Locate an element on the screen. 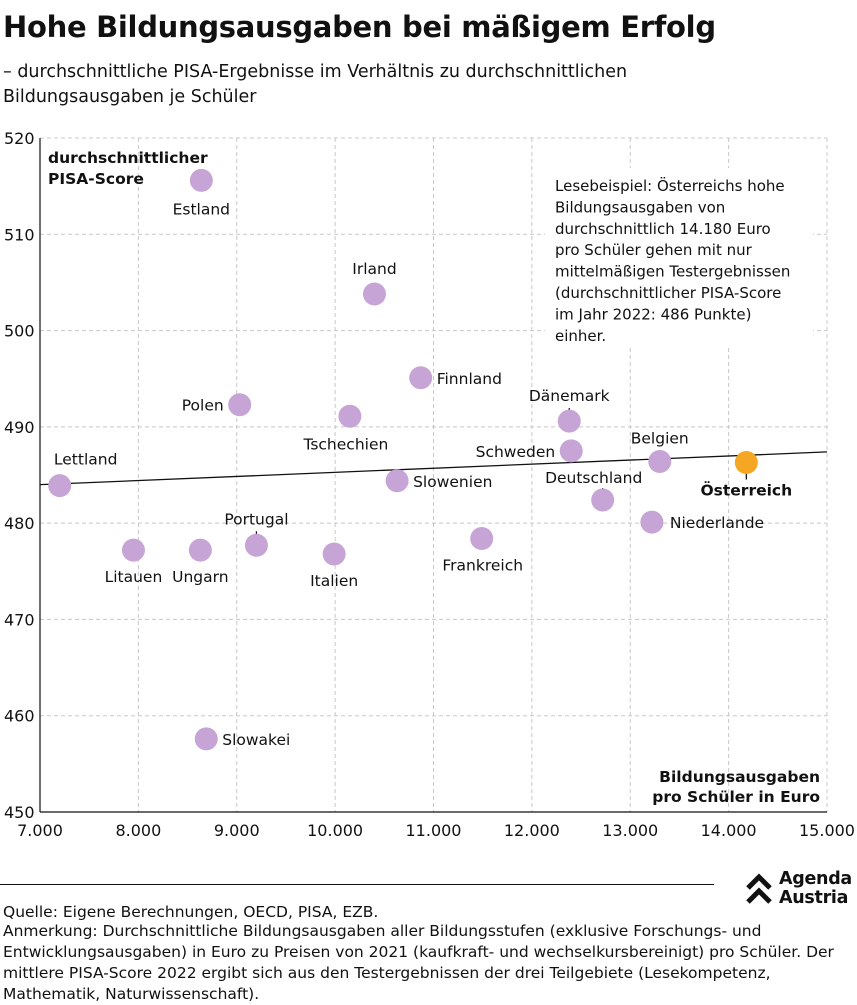 This screenshot has height=1005, width=857. x-tick-label: 10.000 is located at coordinates (335, 830).